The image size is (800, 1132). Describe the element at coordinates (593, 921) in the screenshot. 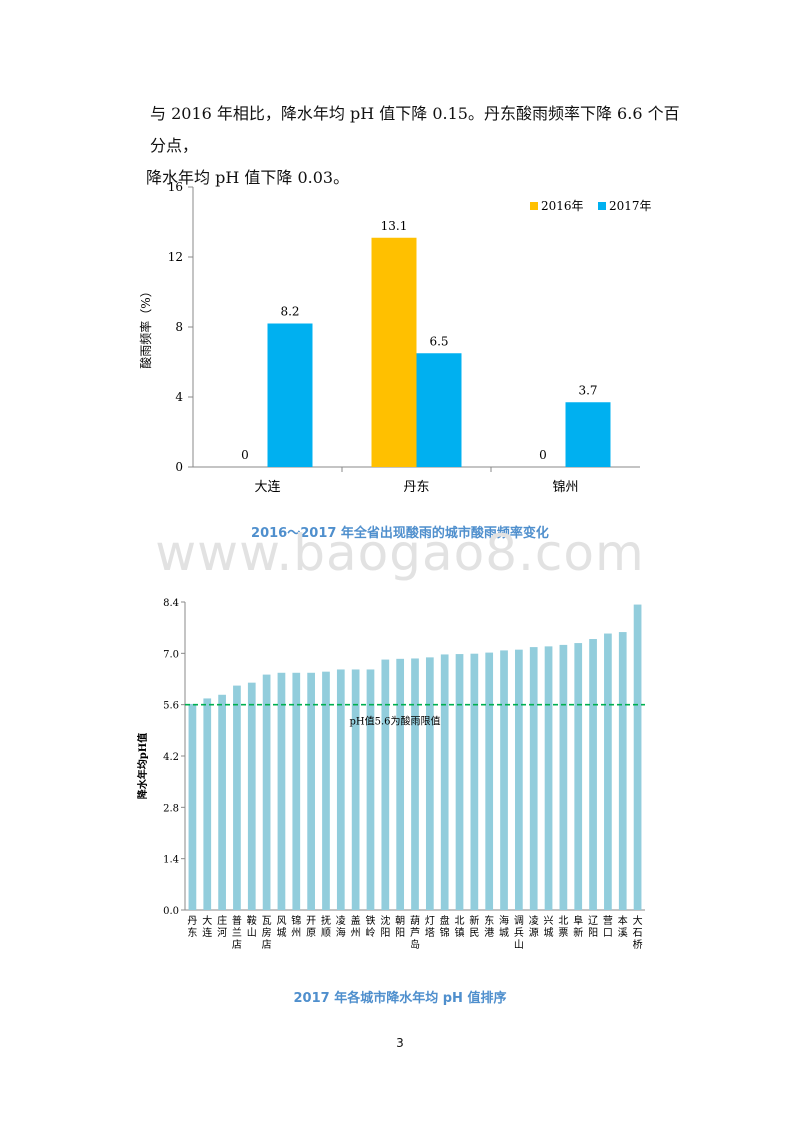

I see `x-category-label: 辽` at that location.